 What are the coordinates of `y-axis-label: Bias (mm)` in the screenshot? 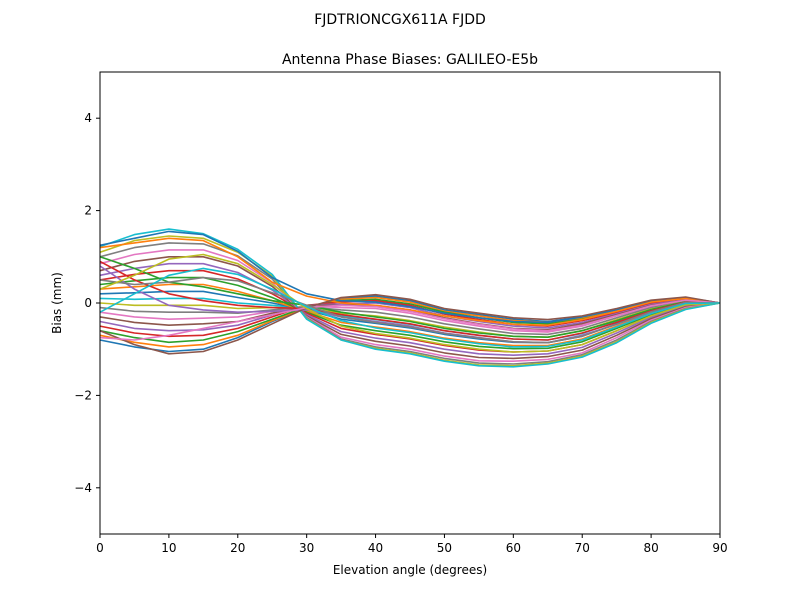 It's located at (57, 303).